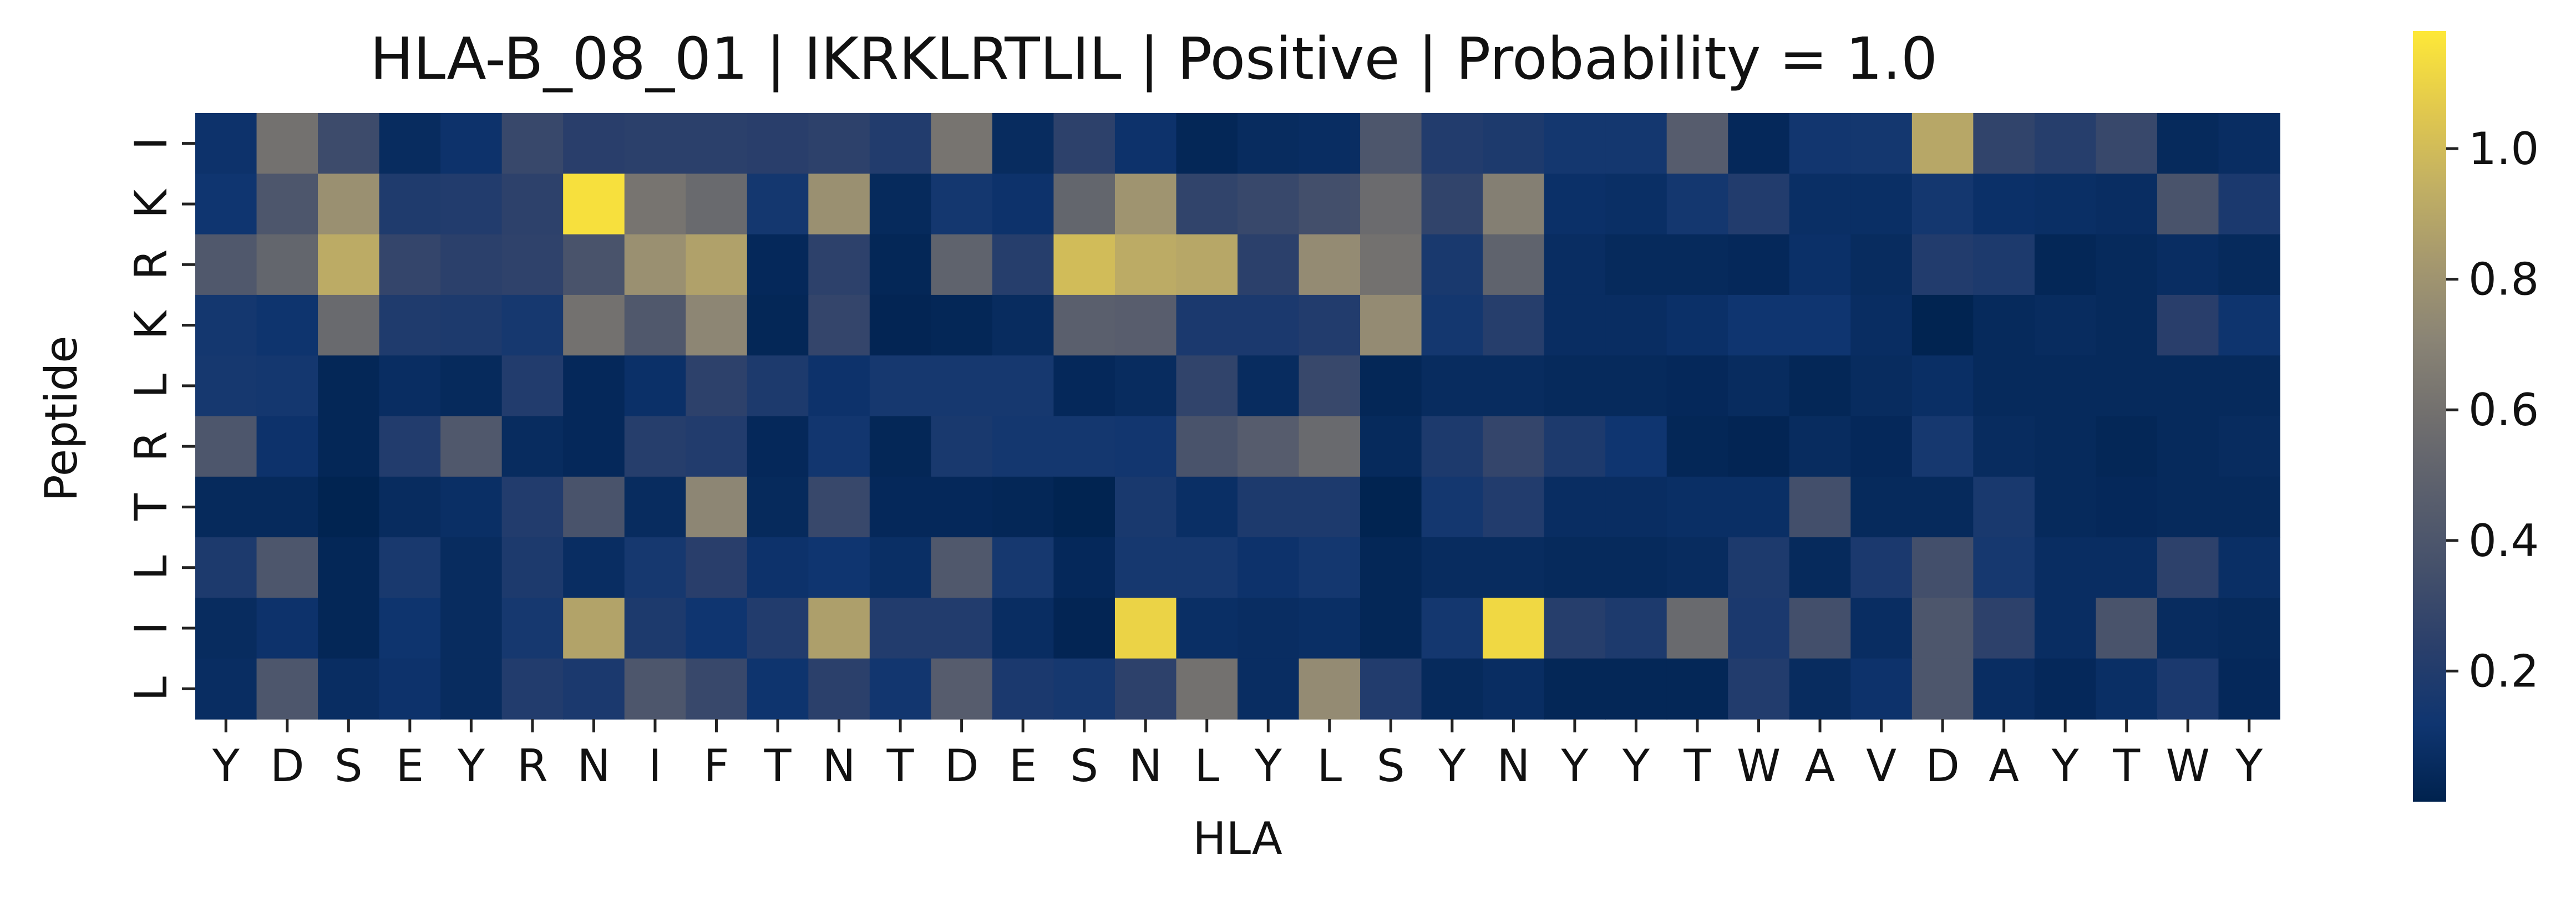  What do you see at coordinates (594, 766) in the screenshot?
I see `x-tick-label: N` at bounding box center [594, 766].